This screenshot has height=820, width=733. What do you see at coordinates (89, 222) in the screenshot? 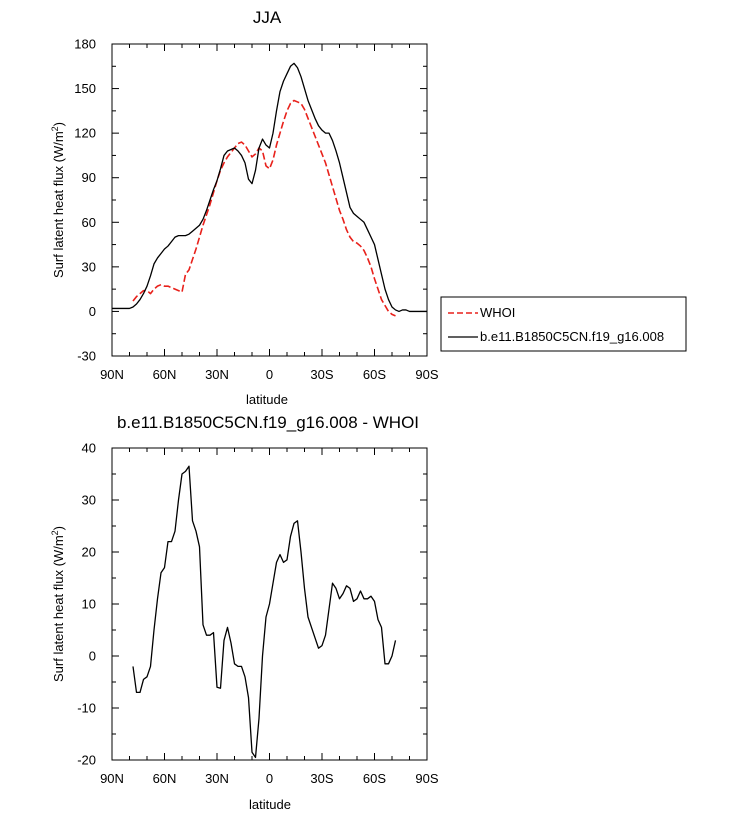
I see `top-y-tick-label: 60` at bounding box center [89, 222].